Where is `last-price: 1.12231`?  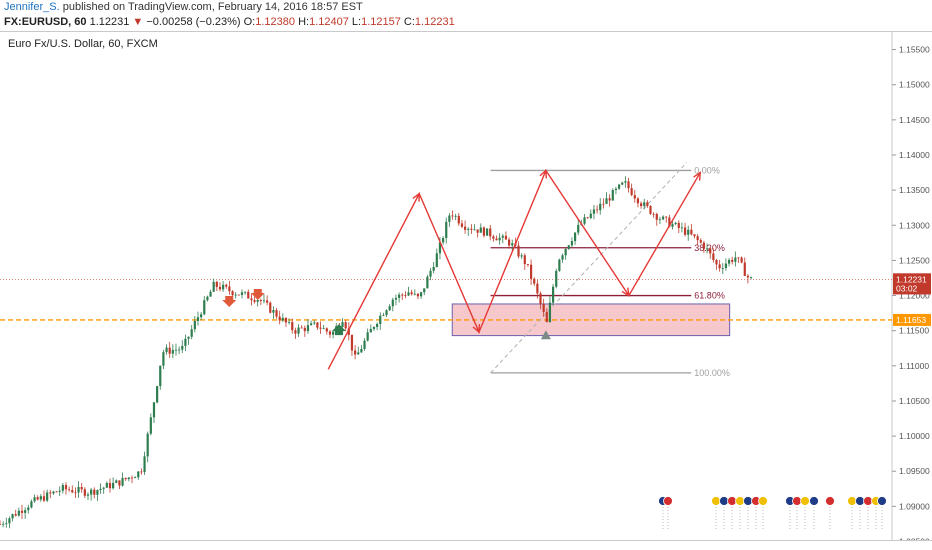 last-price: 1.12231 is located at coordinates (109, 22).